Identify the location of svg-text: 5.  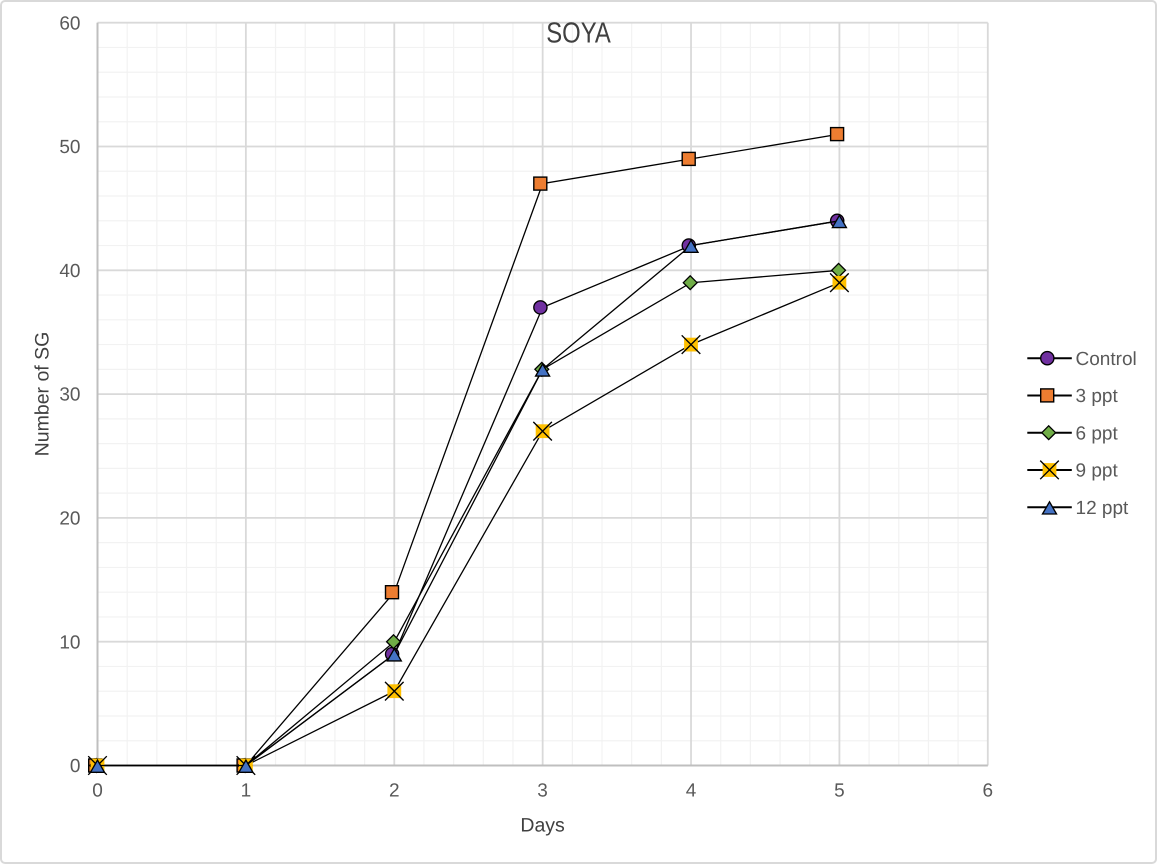
(839, 791).